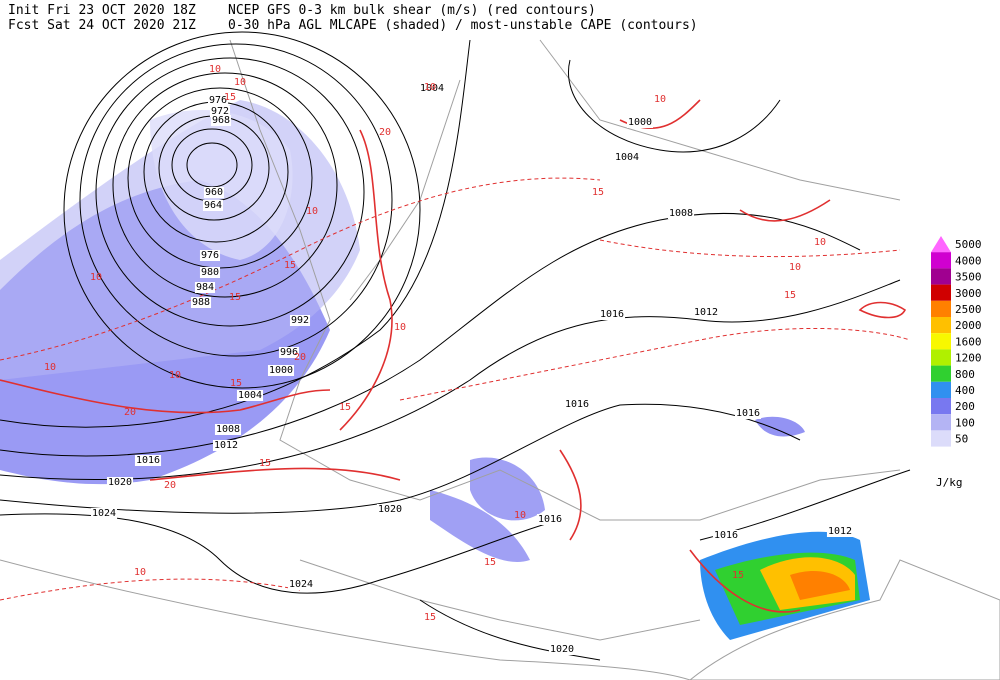  What do you see at coordinates (965, 406) in the screenshot?
I see `legend-label: 200` at bounding box center [965, 406].